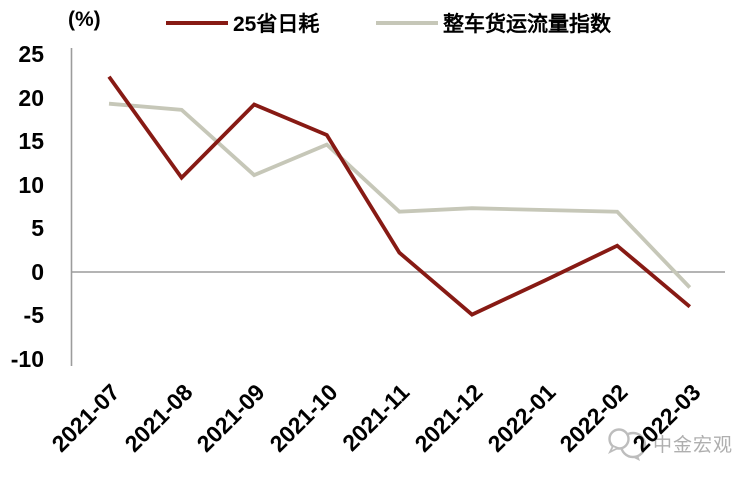 The image size is (750, 480). Describe the element at coordinates (31, 98) in the screenshot. I see `y-tick-label: 20` at that location.